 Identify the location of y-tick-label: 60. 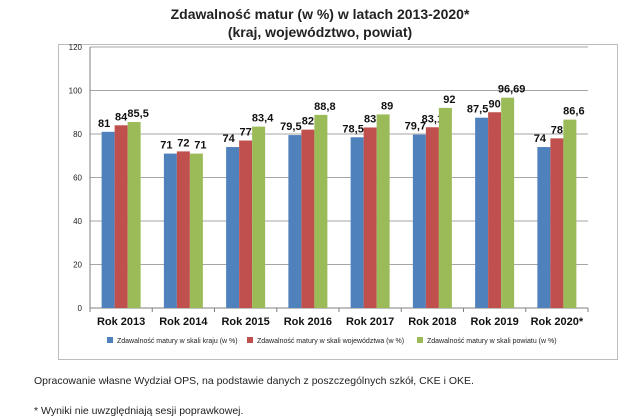
(77, 178).